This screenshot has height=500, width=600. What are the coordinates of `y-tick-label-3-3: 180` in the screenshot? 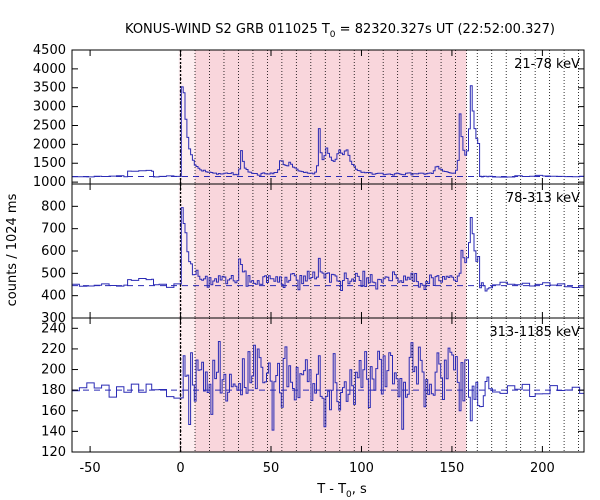 It's located at (53, 390).